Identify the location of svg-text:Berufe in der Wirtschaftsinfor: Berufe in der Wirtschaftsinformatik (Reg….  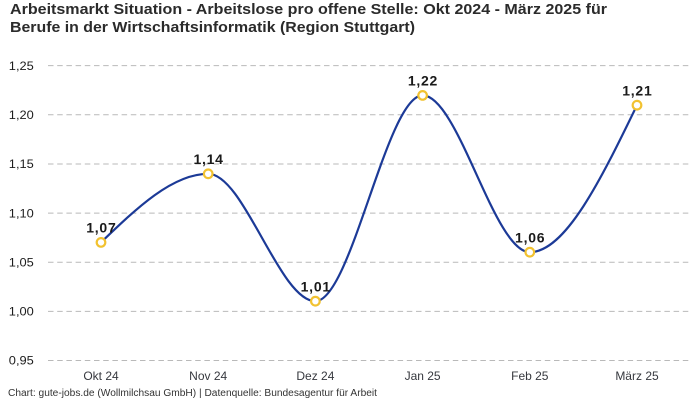
(212, 28).